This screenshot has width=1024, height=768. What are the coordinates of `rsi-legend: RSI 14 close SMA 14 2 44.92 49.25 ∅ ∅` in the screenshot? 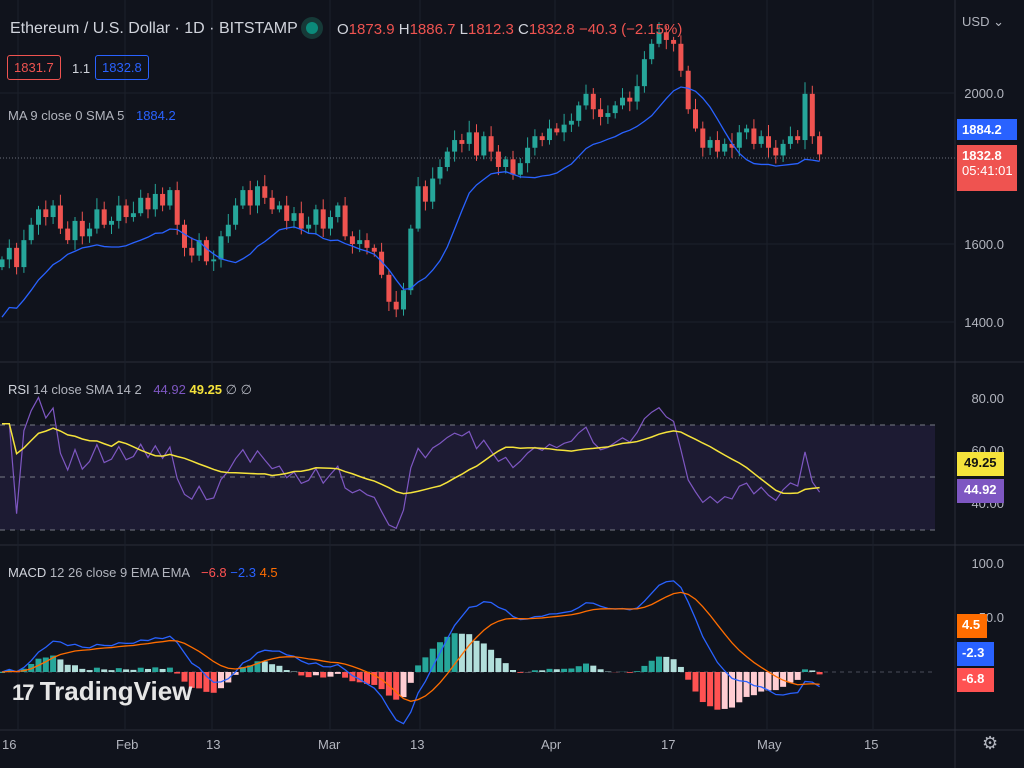 It's located at (130, 390).